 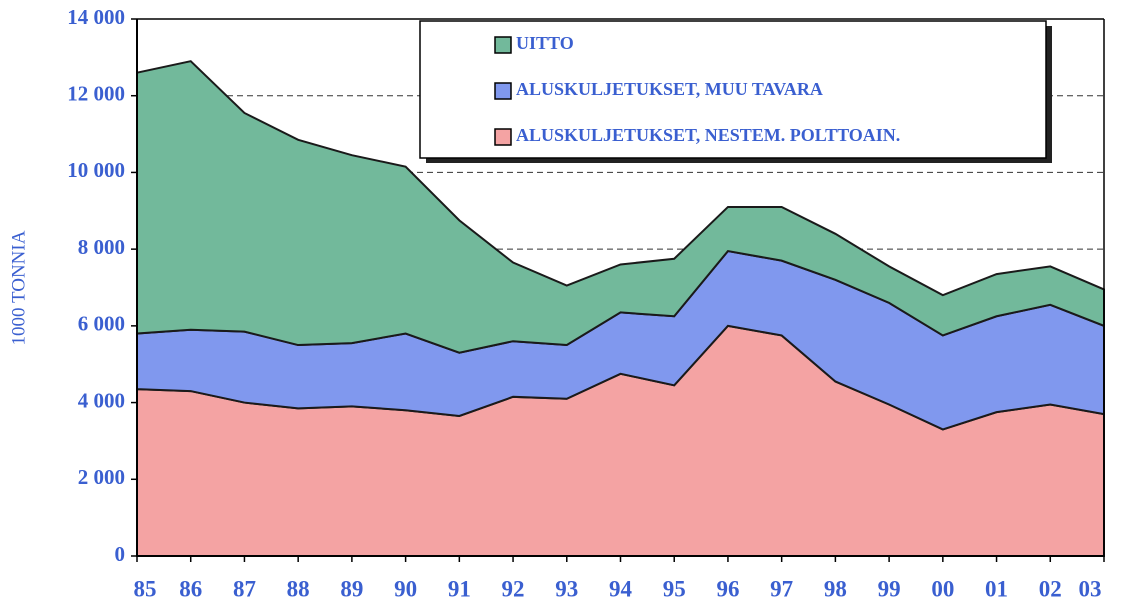 What do you see at coordinates (96, 170) in the screenshot?
I see `y-tick-label: 10 000` at bounding box center [96, 170].